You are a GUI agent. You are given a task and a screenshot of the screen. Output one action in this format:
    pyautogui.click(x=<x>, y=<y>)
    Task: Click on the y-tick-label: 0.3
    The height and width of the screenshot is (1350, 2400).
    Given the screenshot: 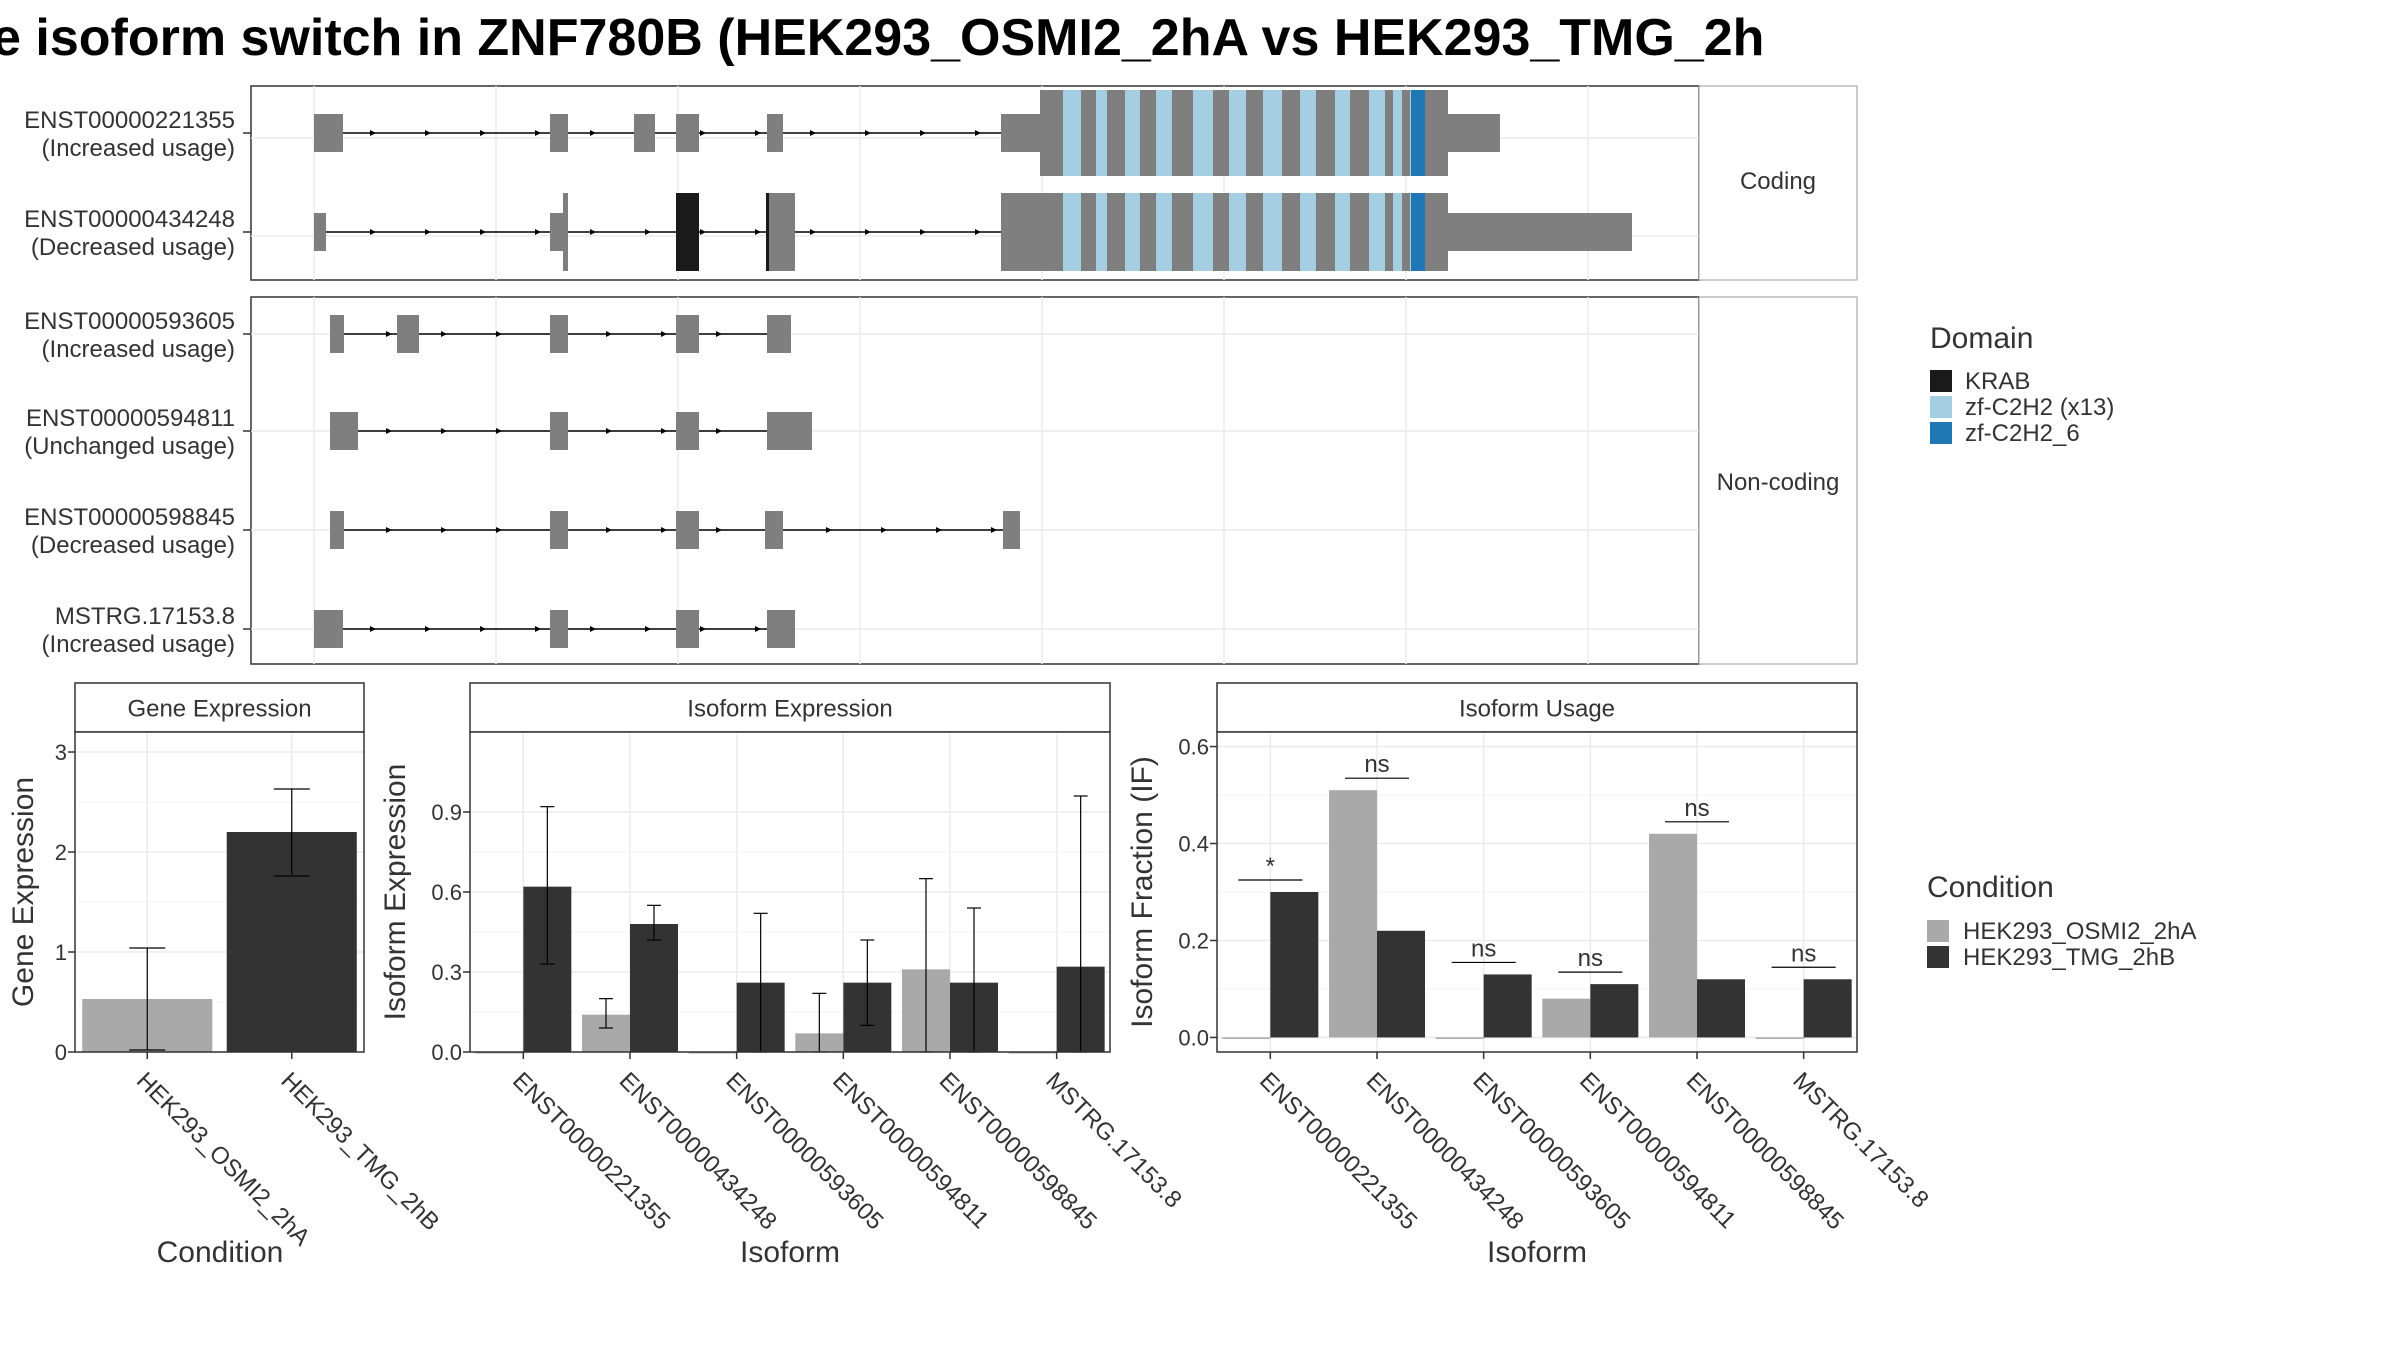 What is the action you would take?
    pyautogui.click(x=446, y=972)
    